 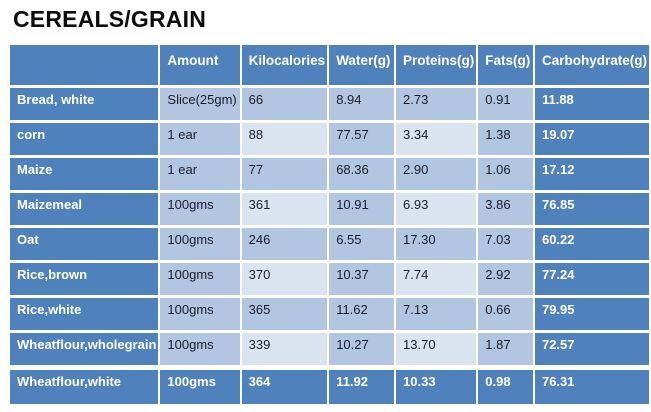 What do you see at coordinates (436, 386) in the screenshot?
I see `table-cell: 10.33` at bounding box center [436, 386].